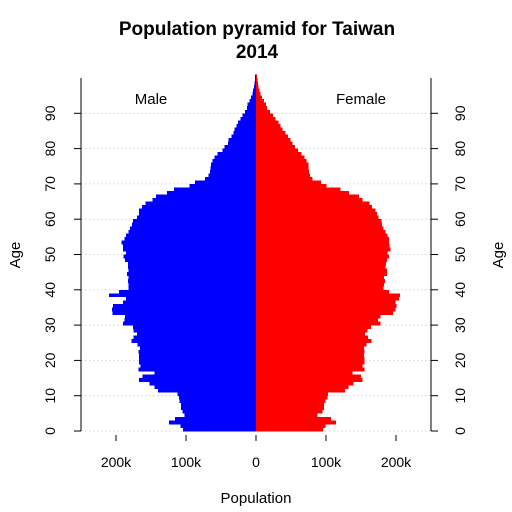  Describe the element at coordinates (50, 219) in the screenshot. I see `y-tick-label-left-60: 60` at that location.